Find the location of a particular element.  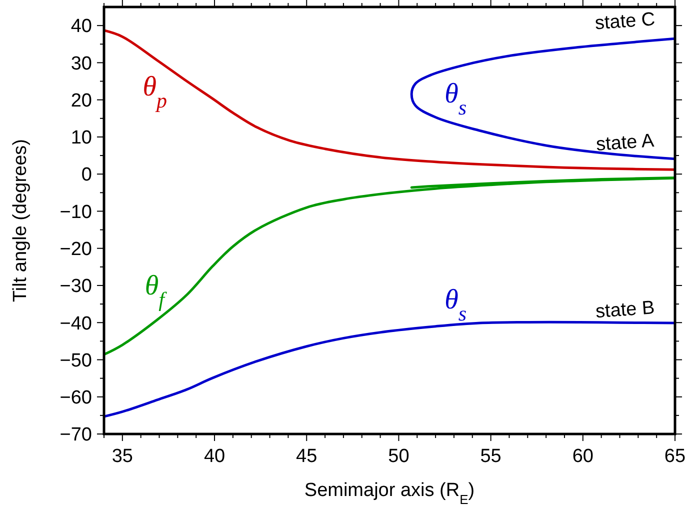

y-tick-label: −50 is located at coordinates (76, 361).